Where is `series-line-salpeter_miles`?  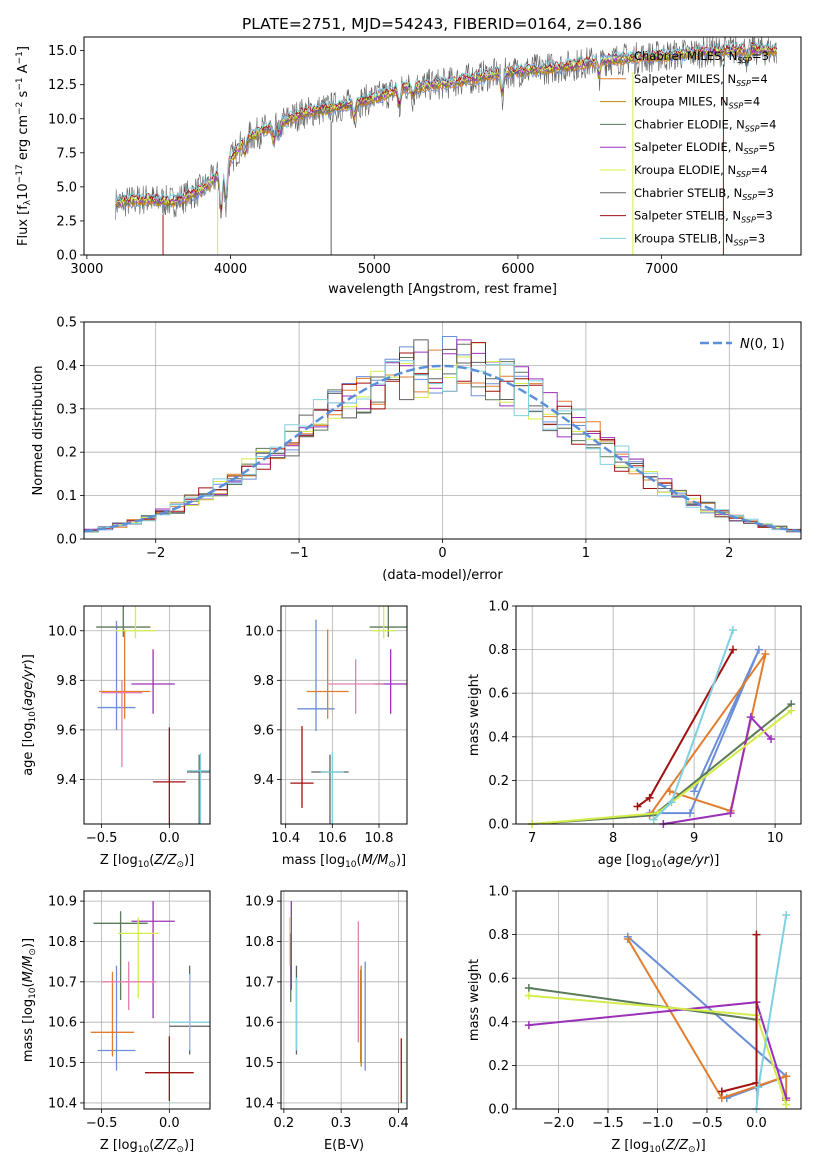 series-line-salpeter_miles is located at coordinates (707, 1019).